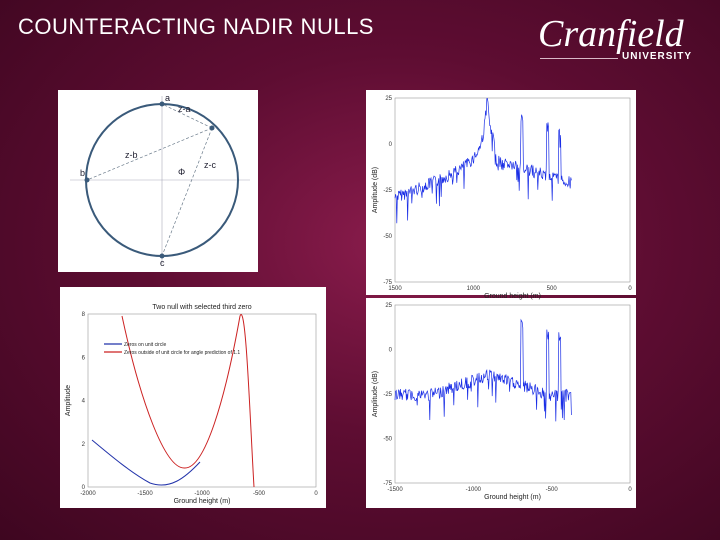 The width and height of the screenshot is (720, 540). I want to click on legend-keys, so click(113, 348).